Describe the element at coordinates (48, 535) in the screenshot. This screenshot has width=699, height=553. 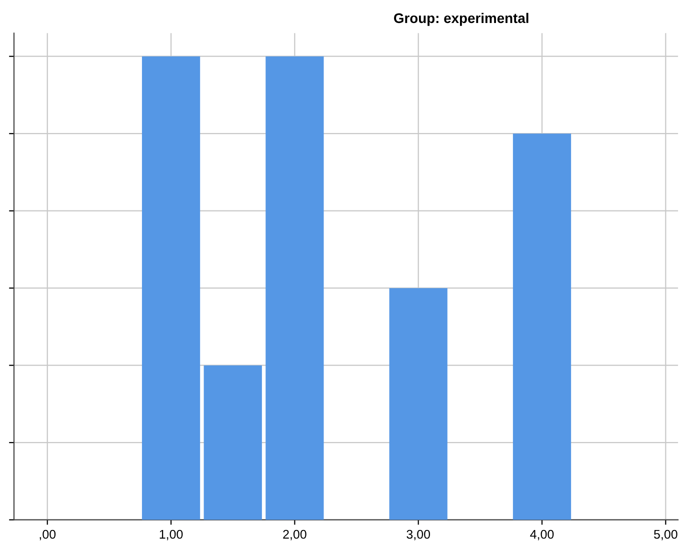
I see `x-tick-label: ,00` at that location.